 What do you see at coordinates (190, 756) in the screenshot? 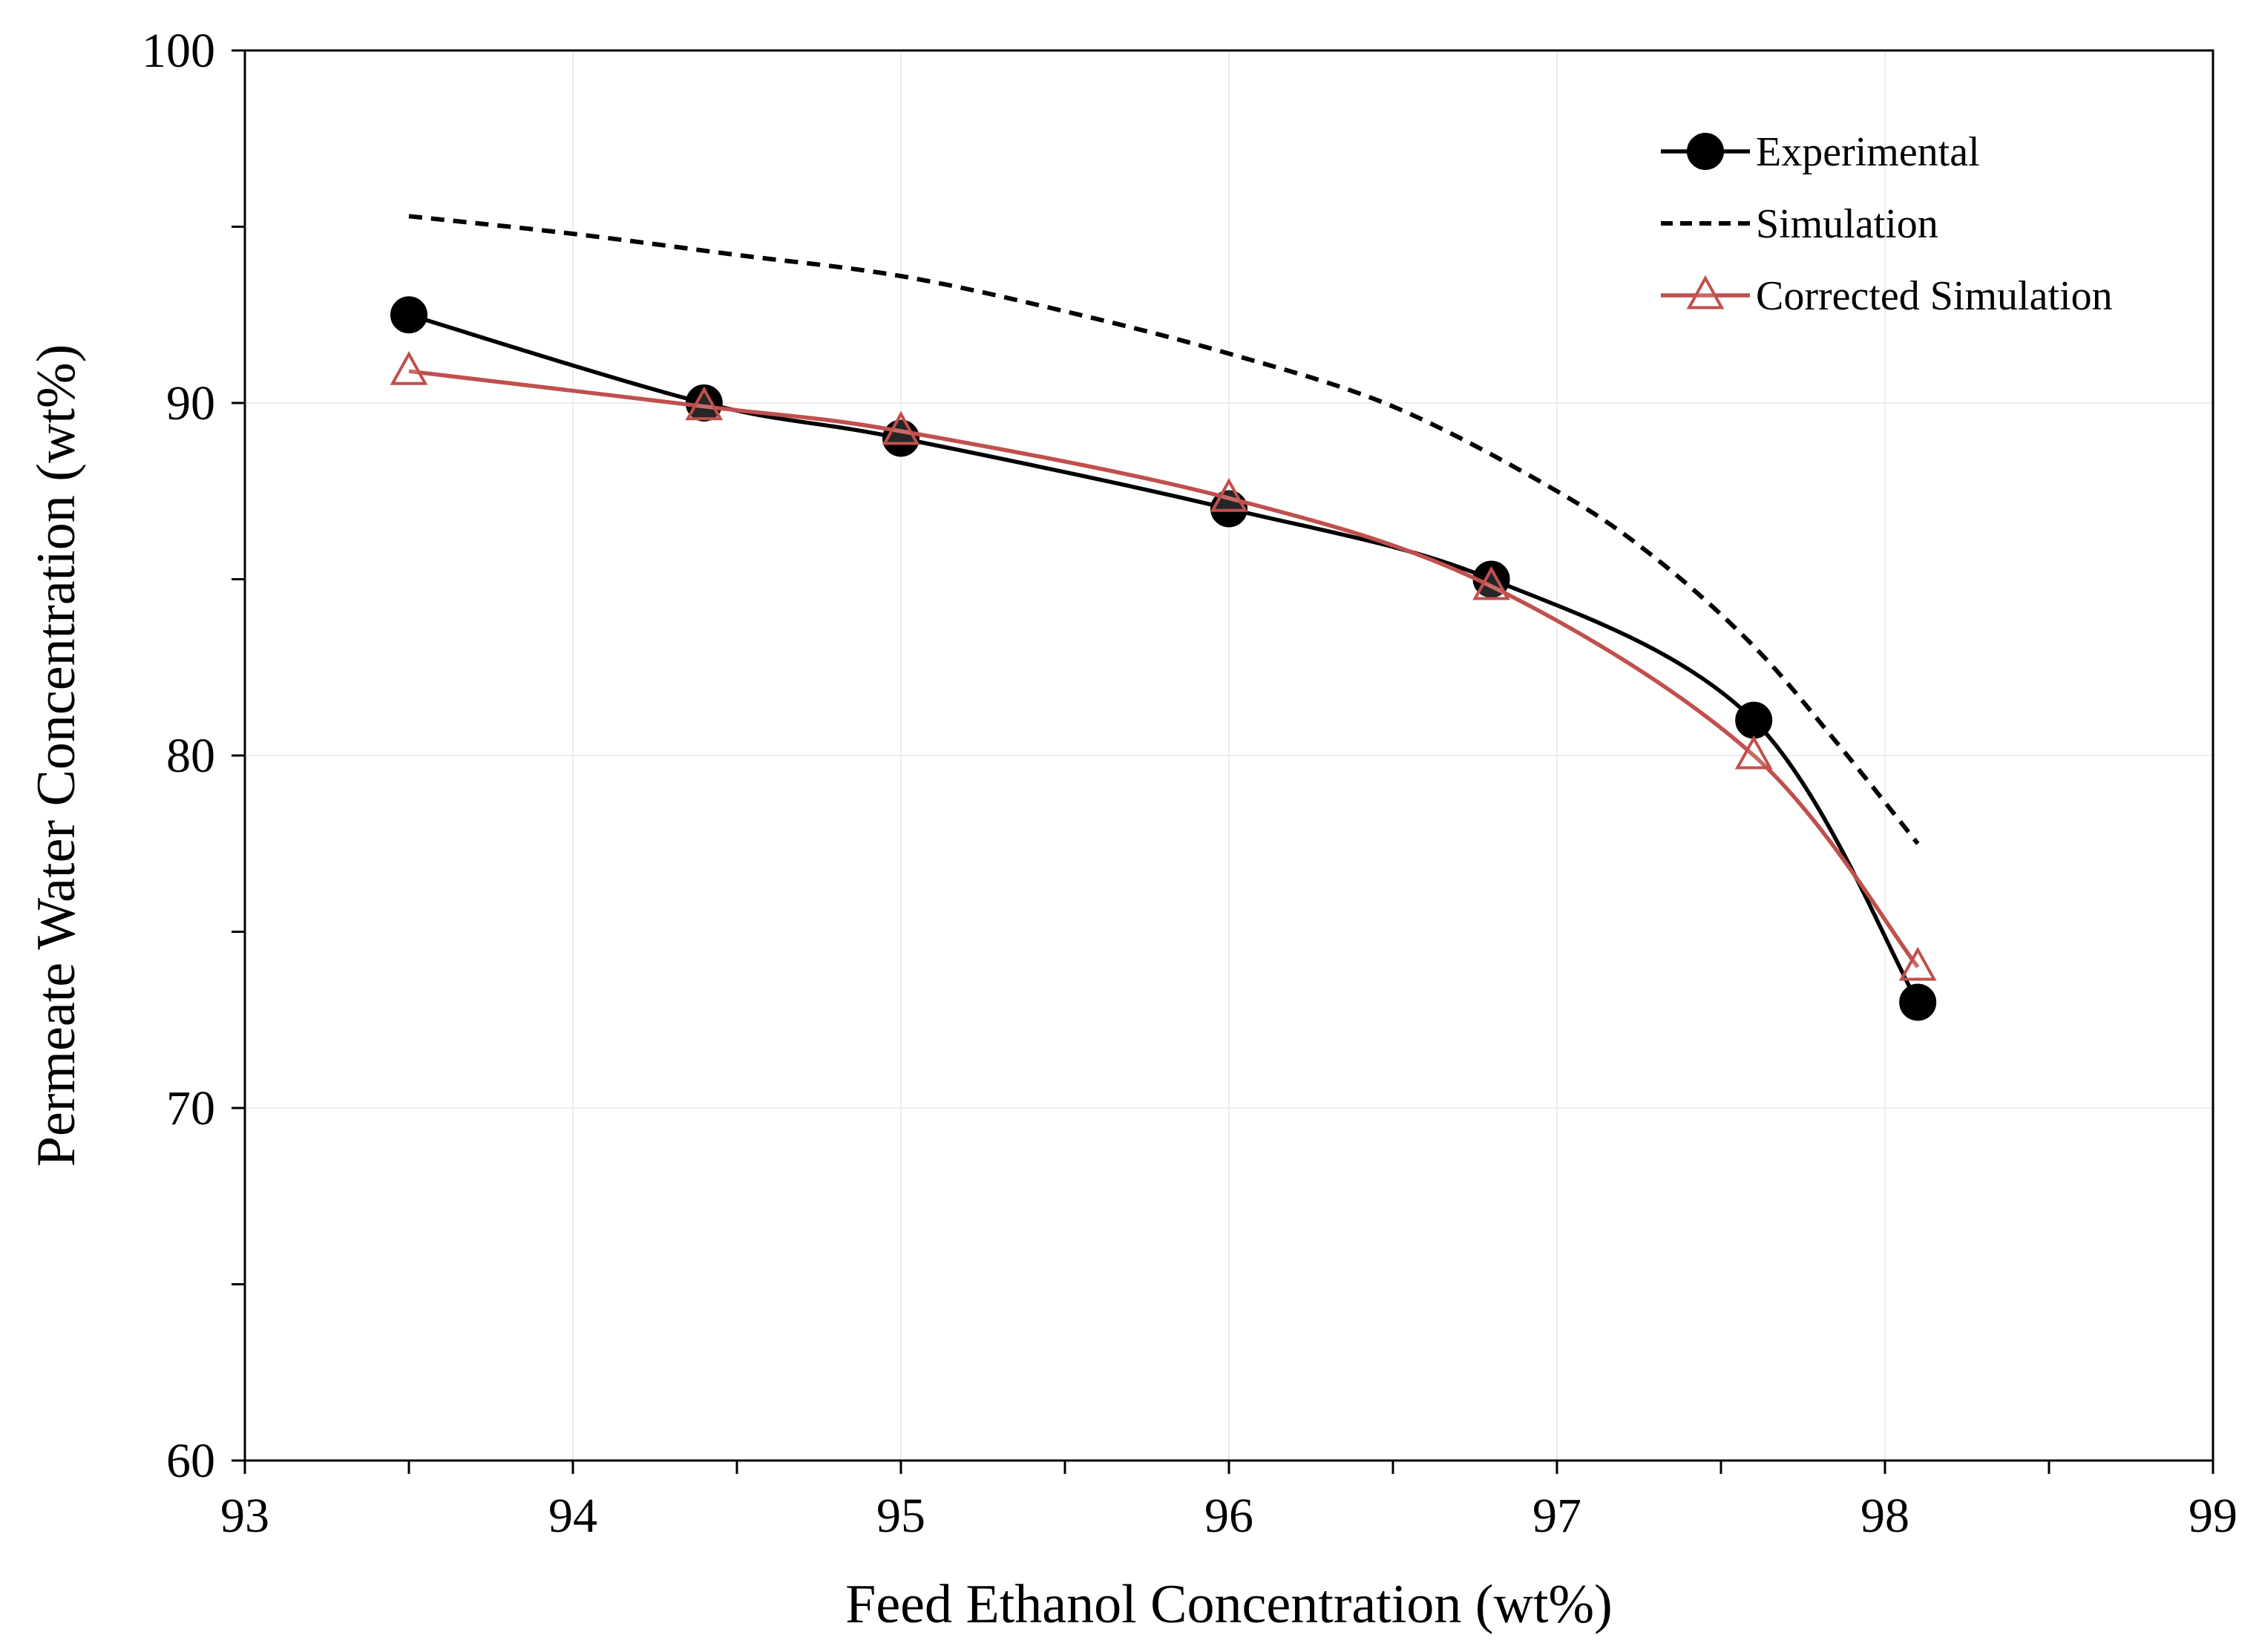
I see `y-tick-label: 80` at bounding box center [190, 756].